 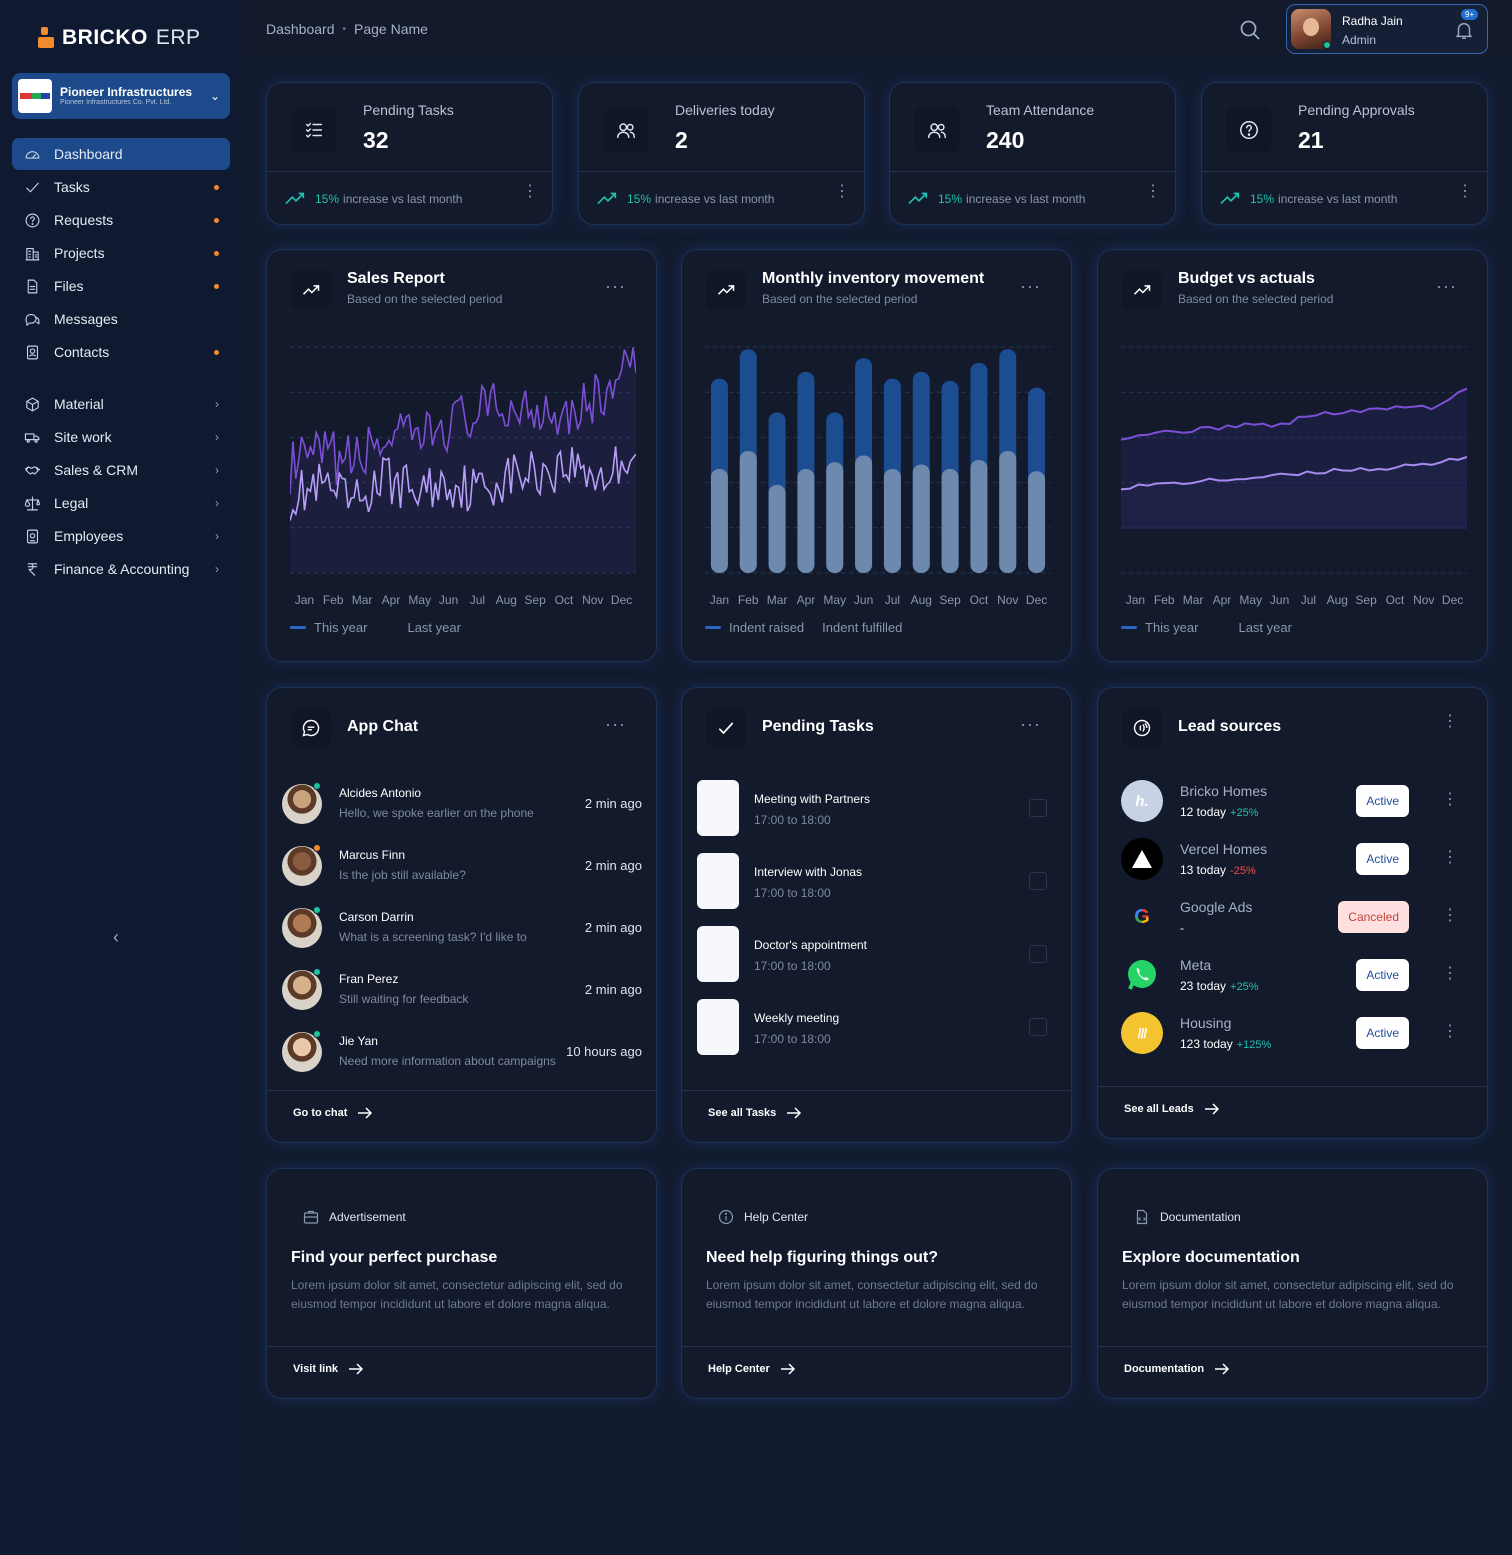 I want to click on lead-source-name: Bricko Homes, so click(x=1224, y=791).